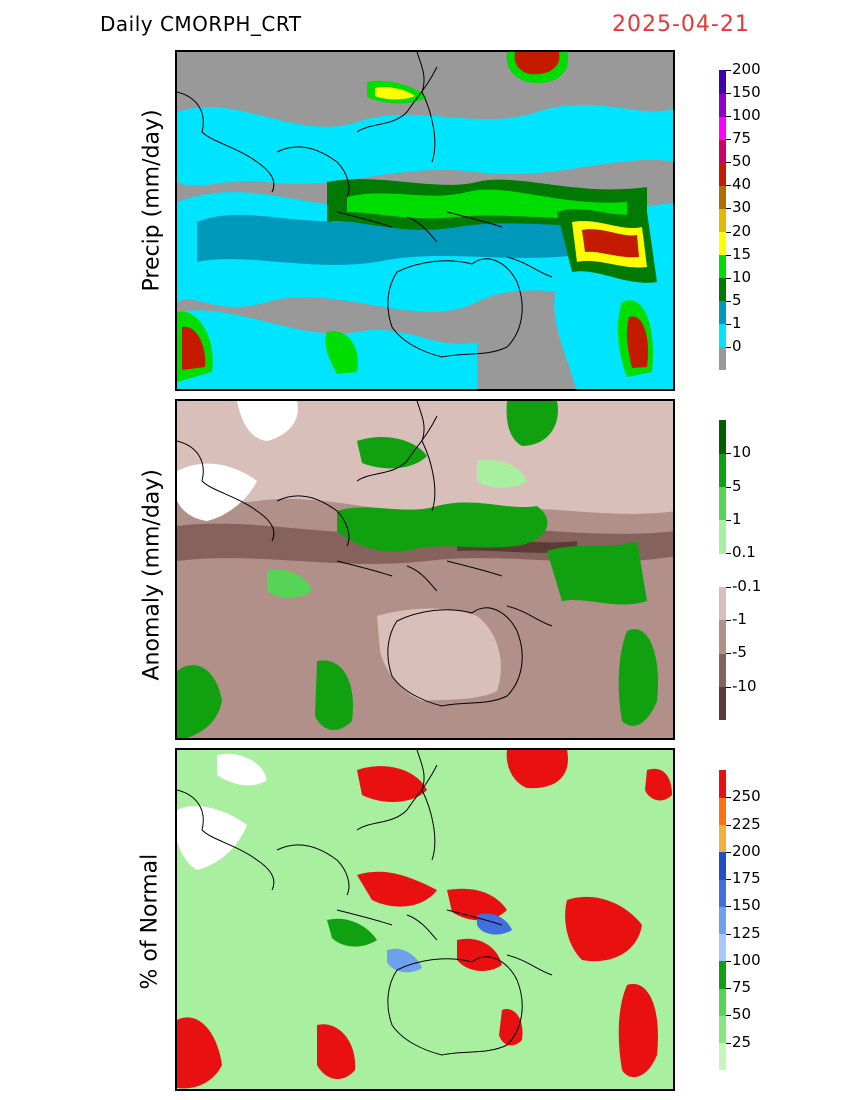 The width and height of the screenshot is (850, 1100). I want to click on coastlines, so click(365, 205).